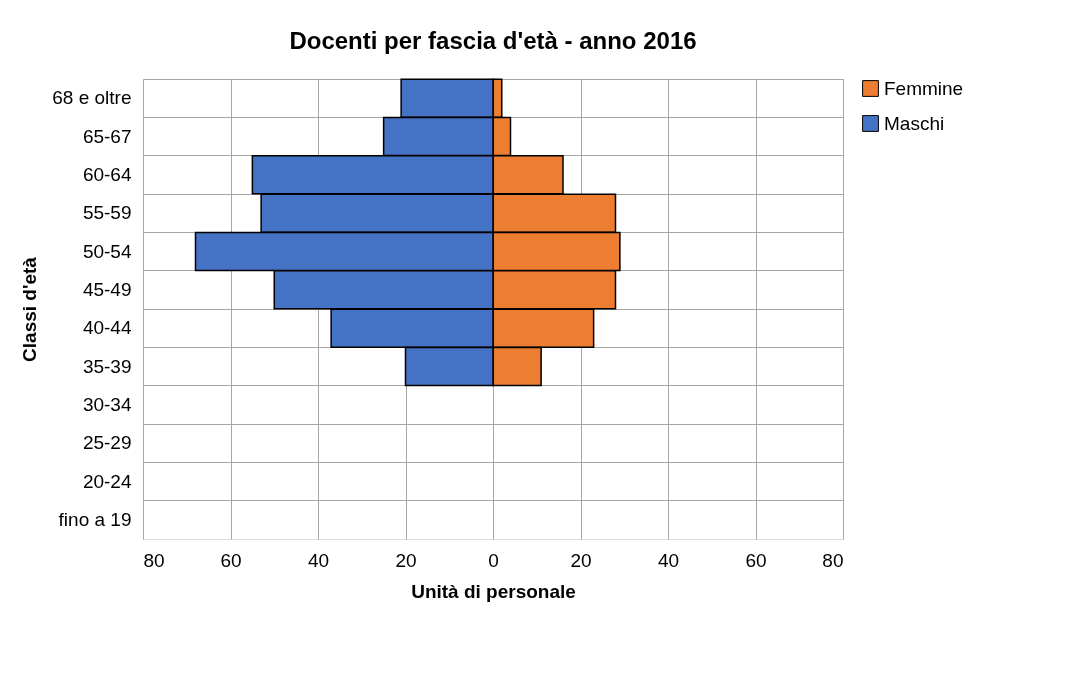 This screenshot has height=679, width=1091. Describe the element at coordinates (107, 289) in the screenshot. I see `y-tick-label: 45-49` at that location.